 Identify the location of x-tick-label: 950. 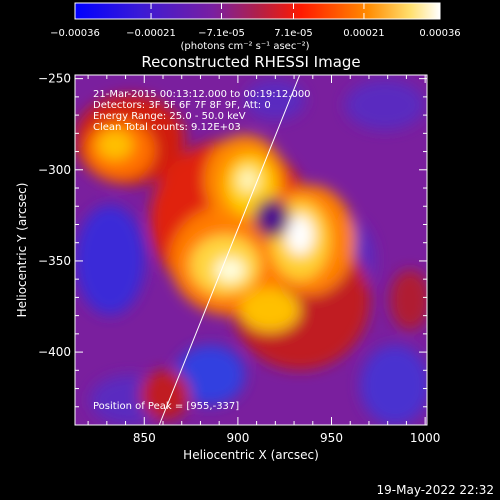
(331, 438).